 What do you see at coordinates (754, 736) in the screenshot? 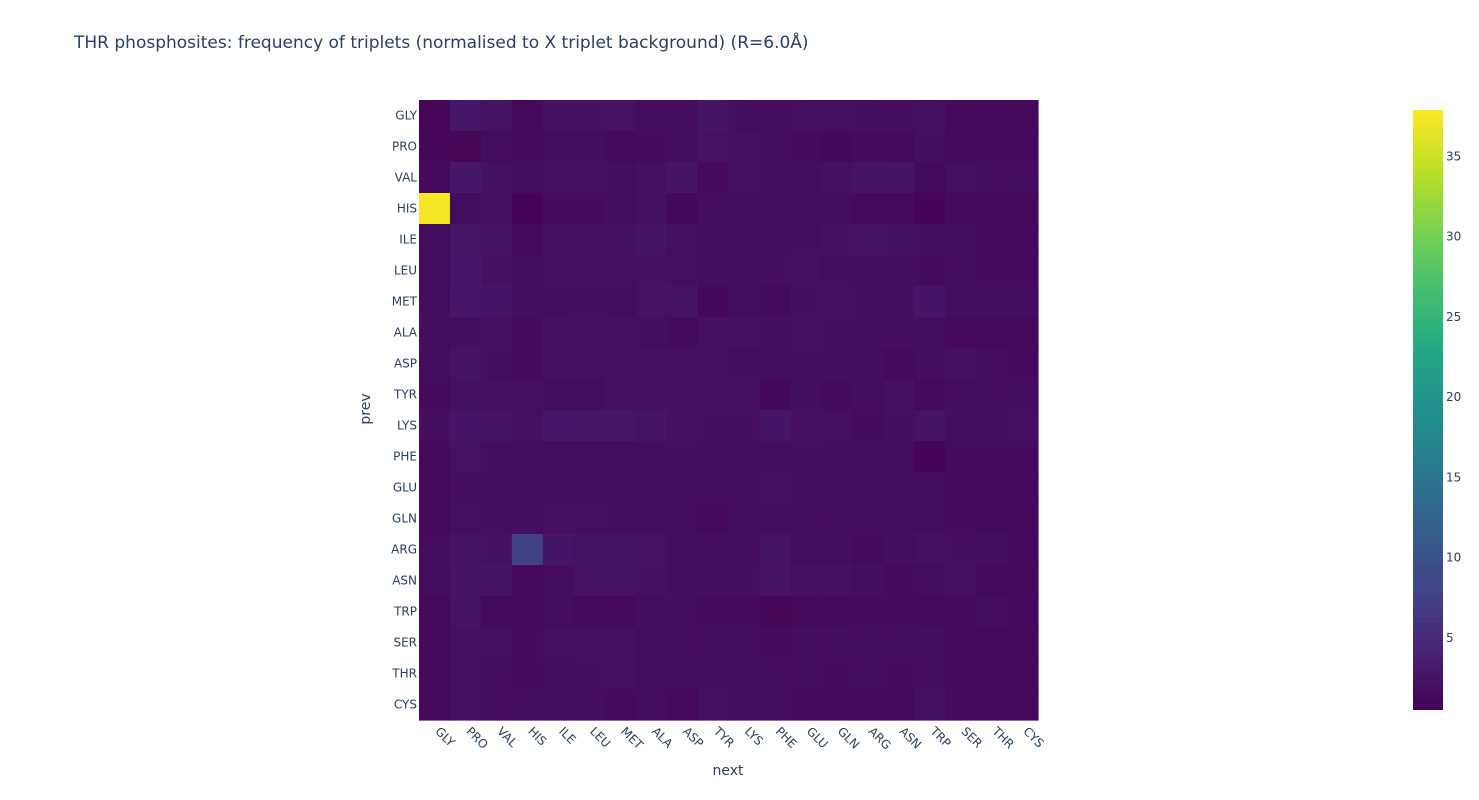
I see `x-tick-label: LYS` at bounding box center [754, 736].